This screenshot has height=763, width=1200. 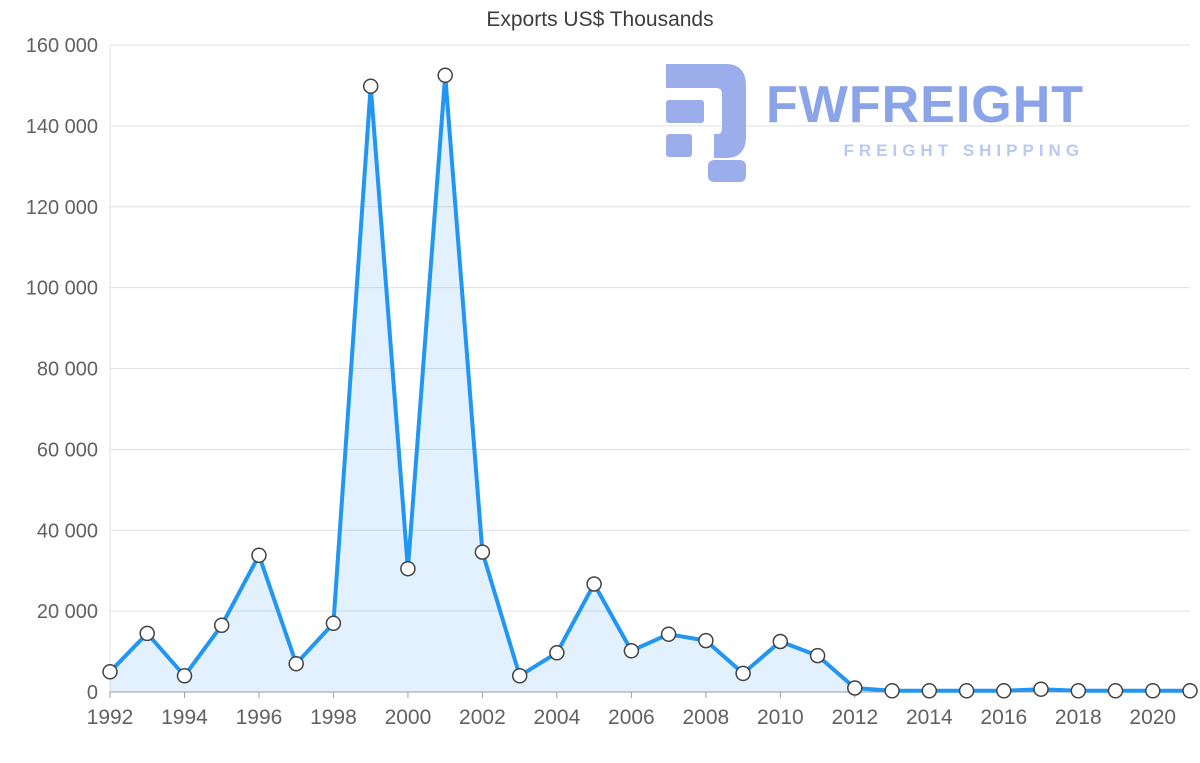 What do you see at coordinates (854, 717) in the screenshot?
I see `x-tick-label: 2012` at bounding box center [854, 717].